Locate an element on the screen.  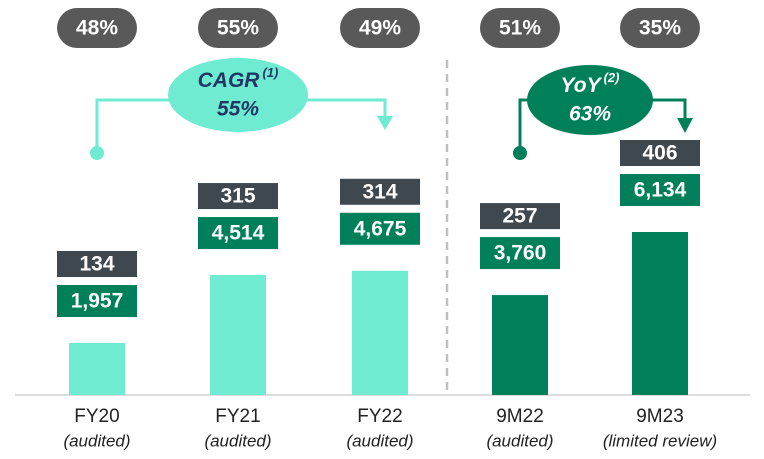
value-label: 3,760 is located at coordinates (520, 253).